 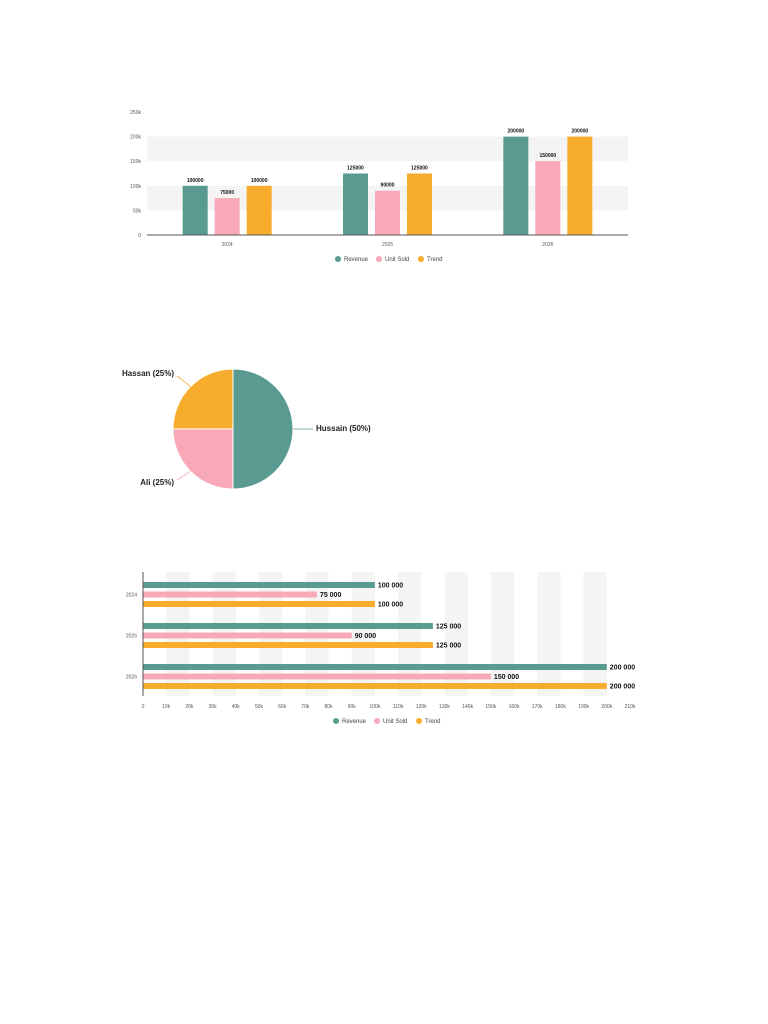 I want to click on data-label: 150 000, so click(x=506, y=677).